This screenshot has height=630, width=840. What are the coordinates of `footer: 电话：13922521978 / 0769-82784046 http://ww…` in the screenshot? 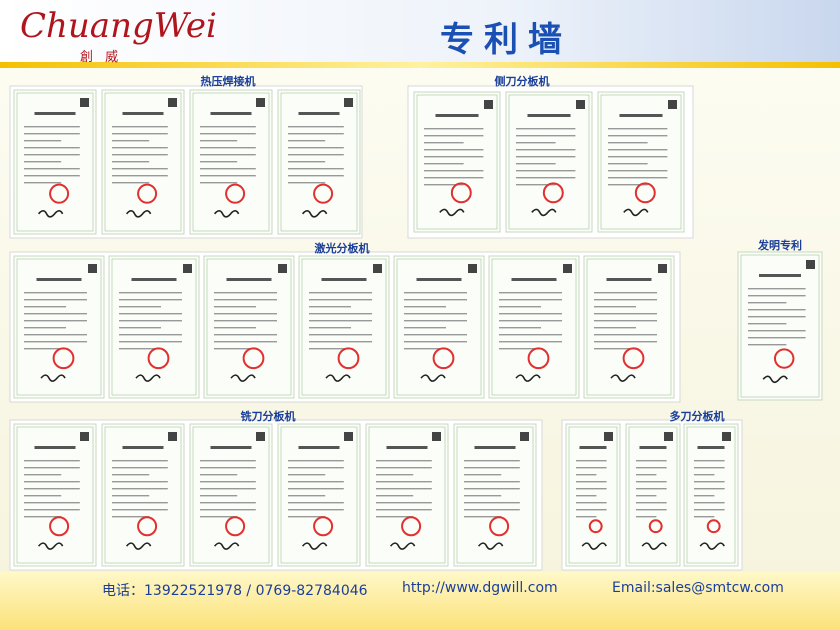 It's located at (420, 601).